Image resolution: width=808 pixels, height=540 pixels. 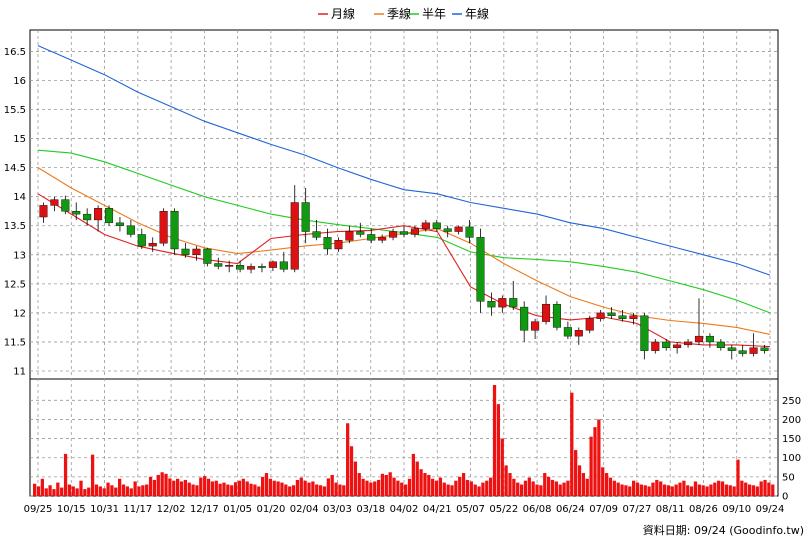 I want to click on date-tick-label: 09/24, so click(x=770, y=509).